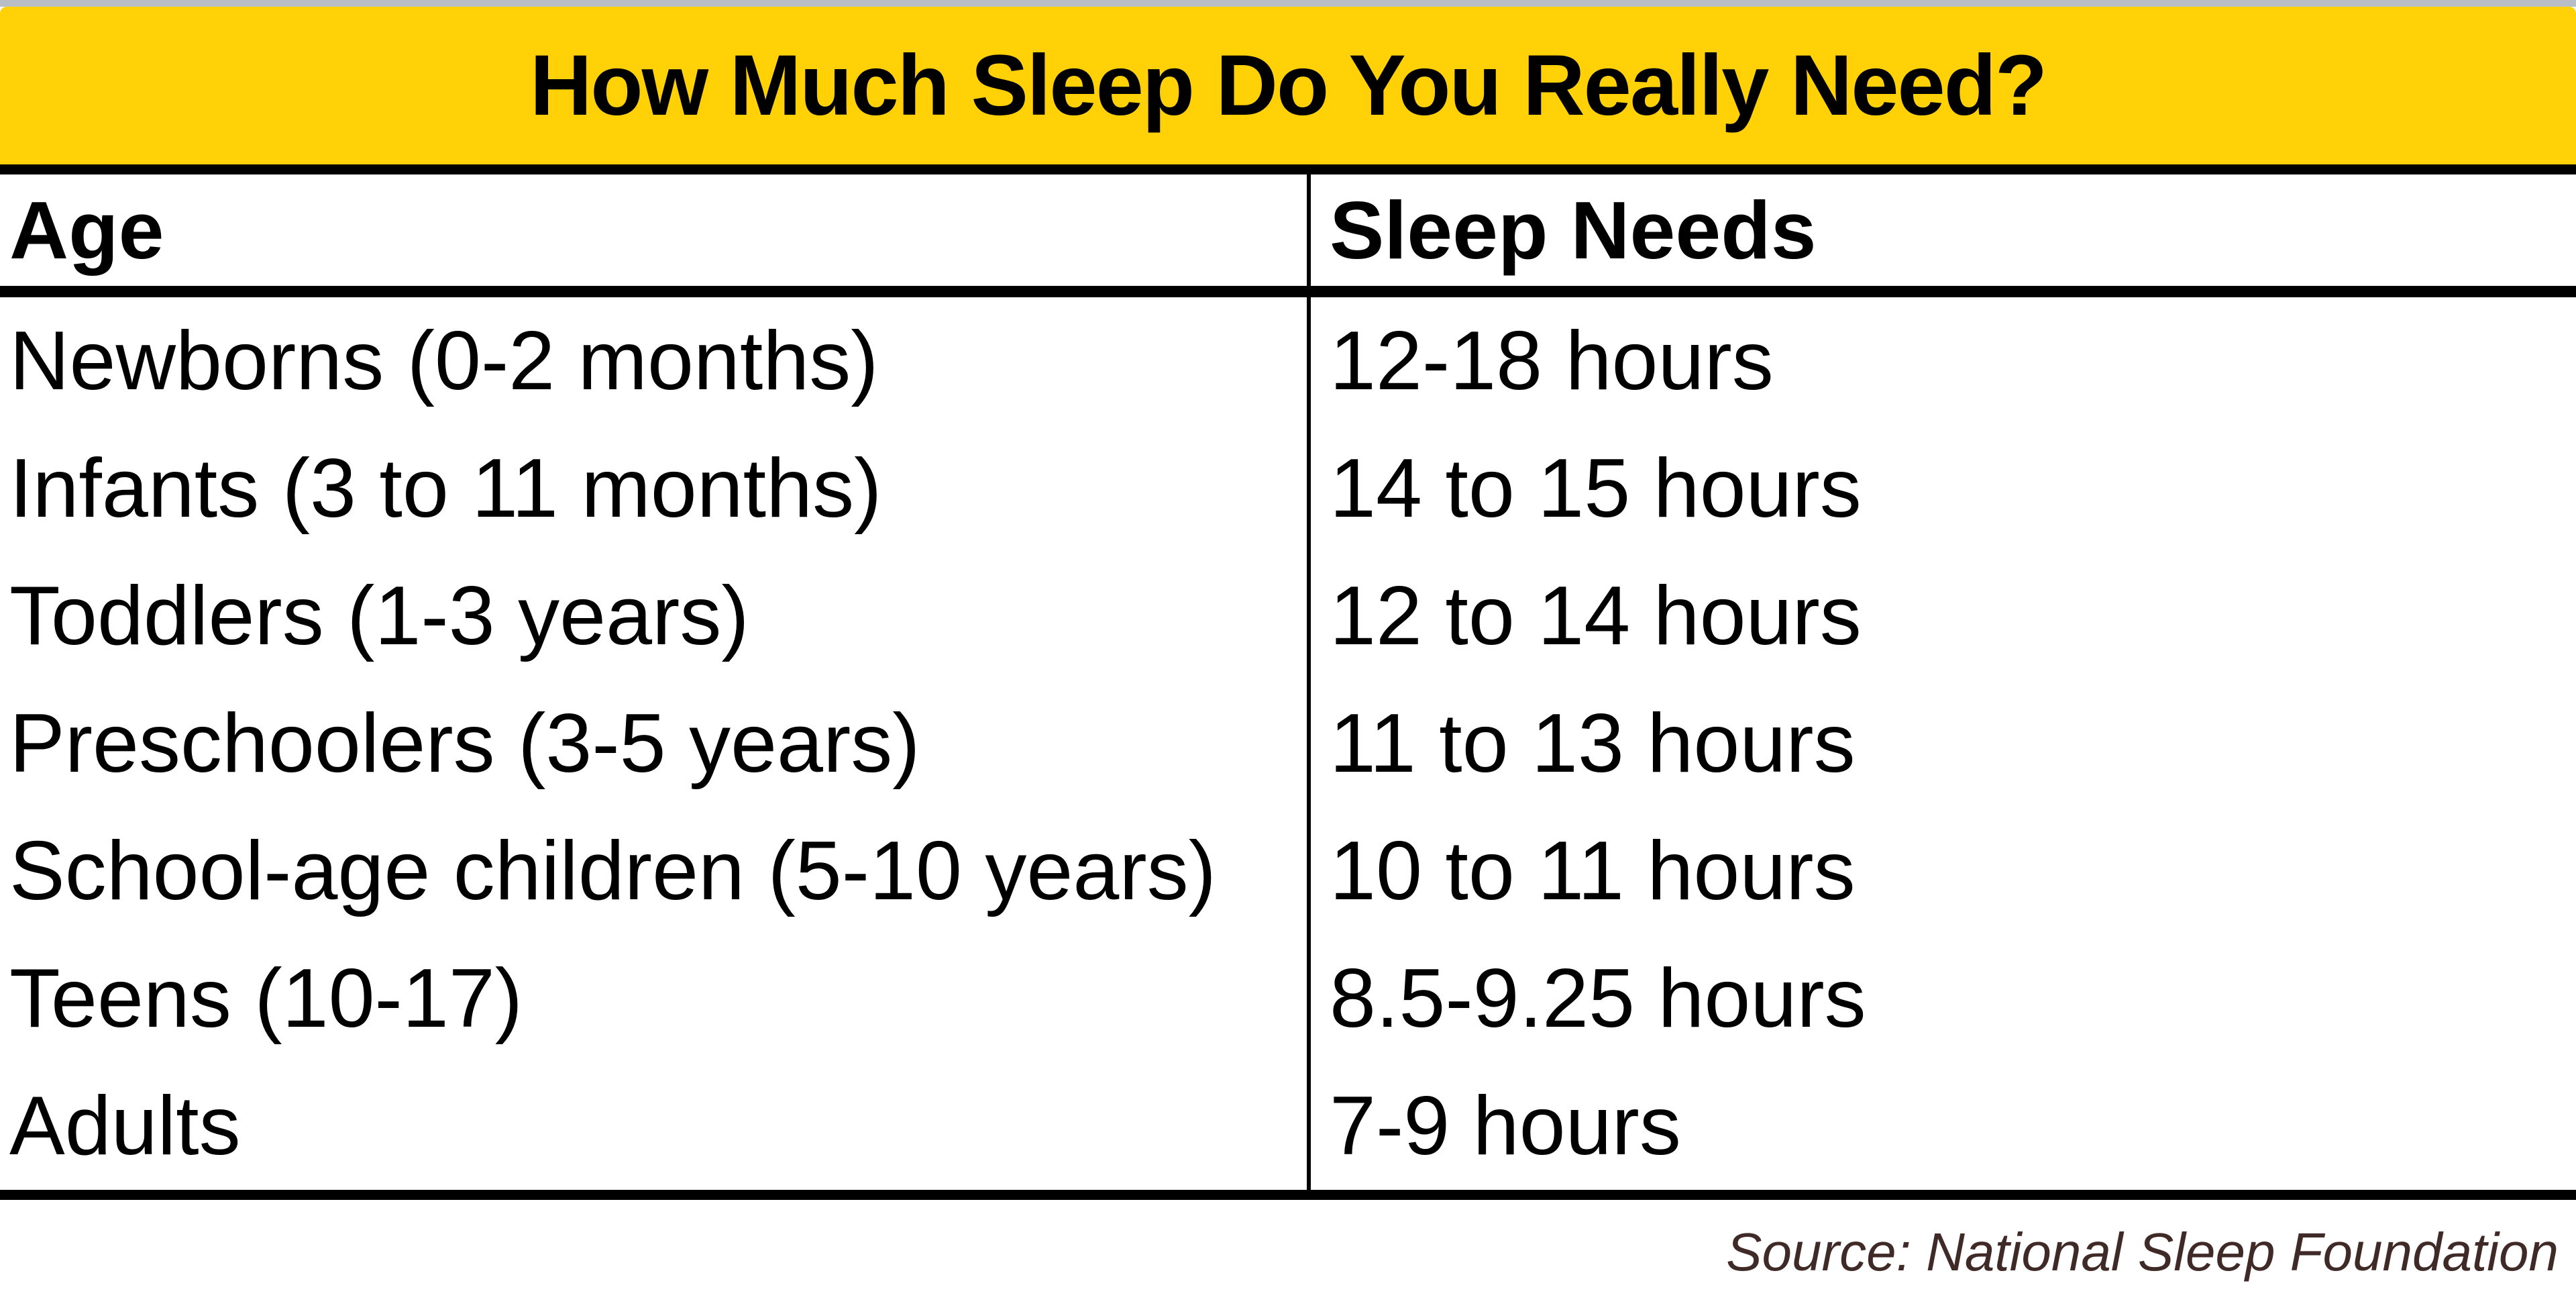 The image size is (2576, 1316). I want to click on sleep-needs-cell: 12 to 14 hours, so click(1596, 616).